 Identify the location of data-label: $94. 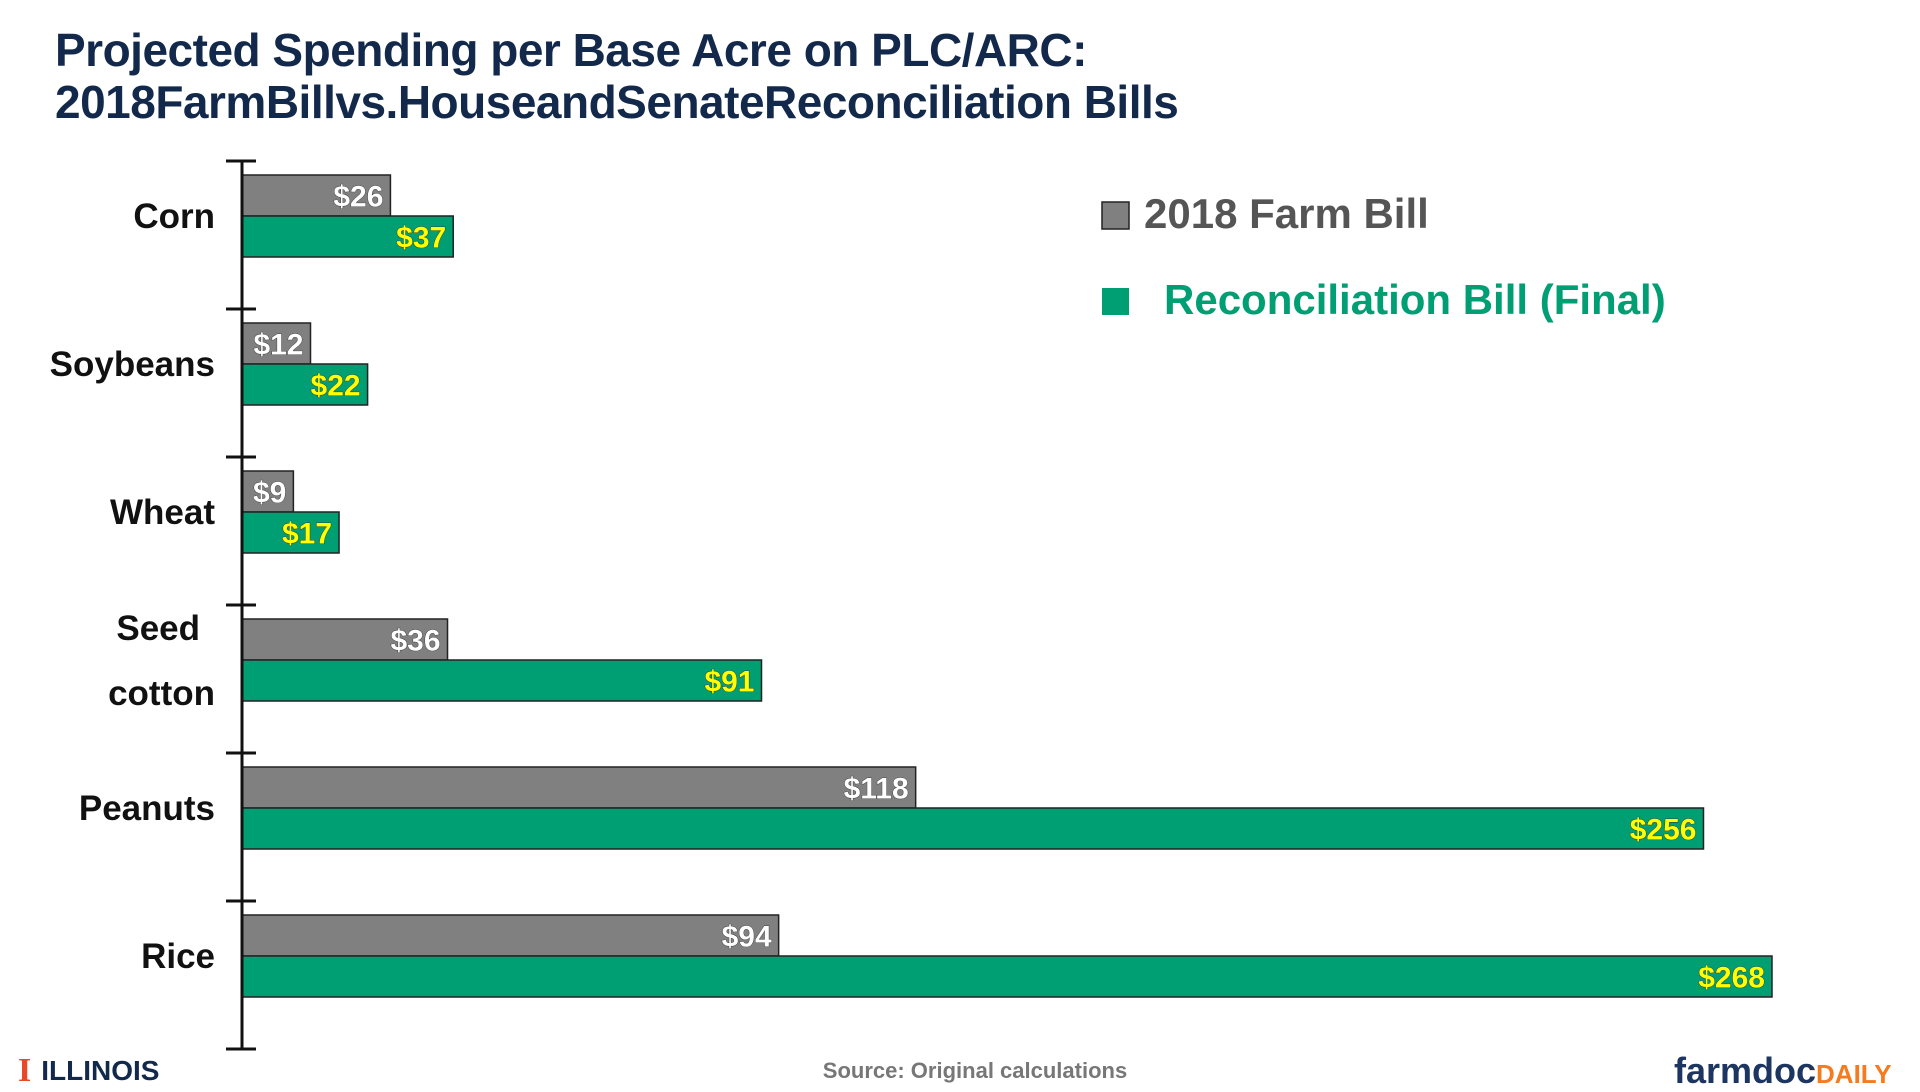
(747, 937).